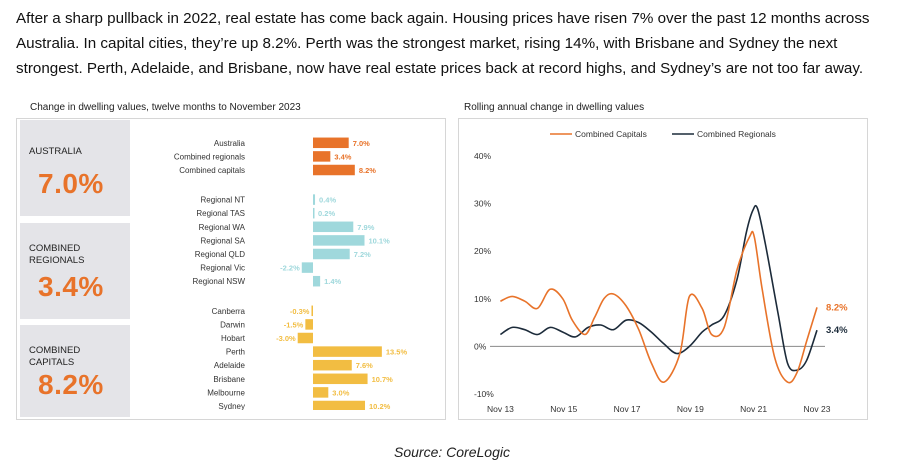 This screenshot has width=904, height=472. Describe the element at coordinates (563, 409) in the screenshot. I see `x-tick-label: Nov 15` at that location.